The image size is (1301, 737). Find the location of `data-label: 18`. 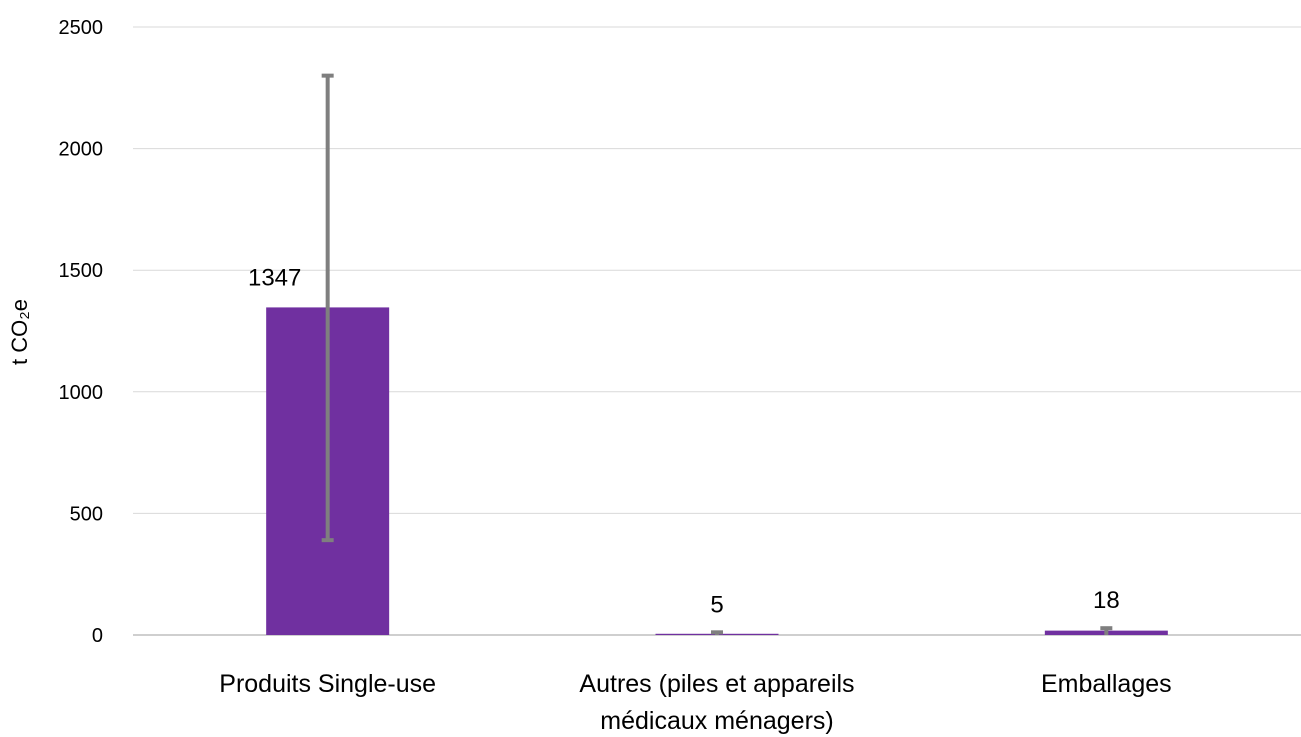

data-label: 18 is located at coordinates (1106, 600).